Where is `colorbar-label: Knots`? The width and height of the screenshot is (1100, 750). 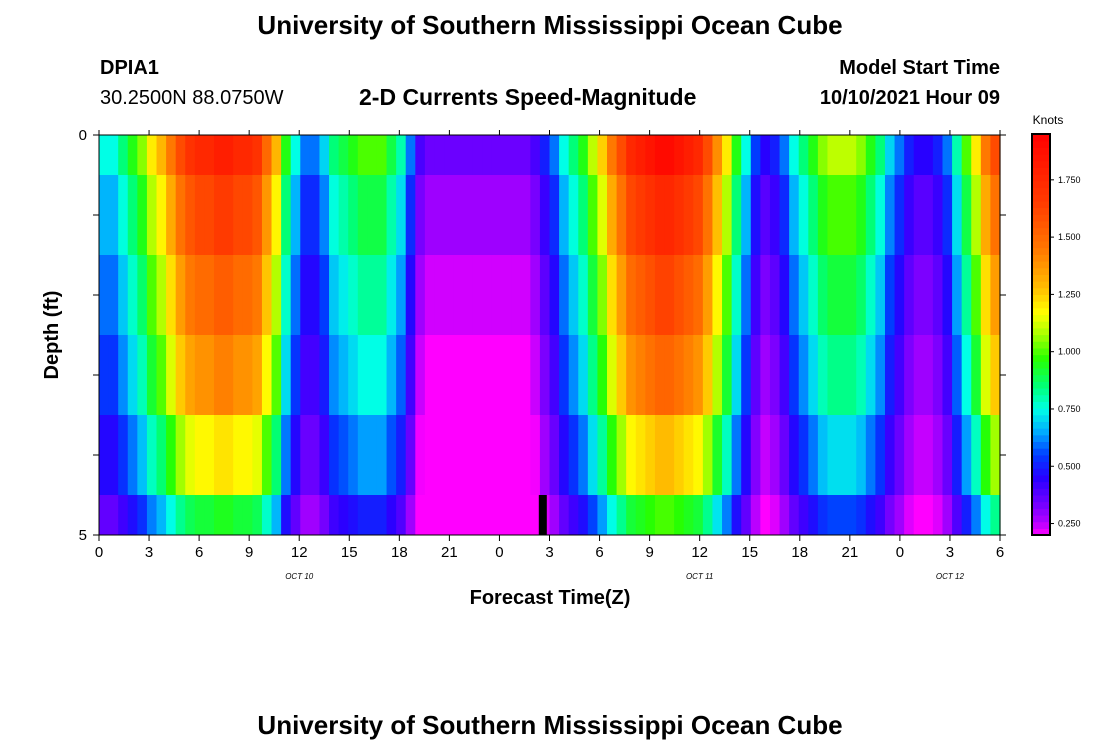 colorbar-label: Knots is located at coordinates (1048, 120).